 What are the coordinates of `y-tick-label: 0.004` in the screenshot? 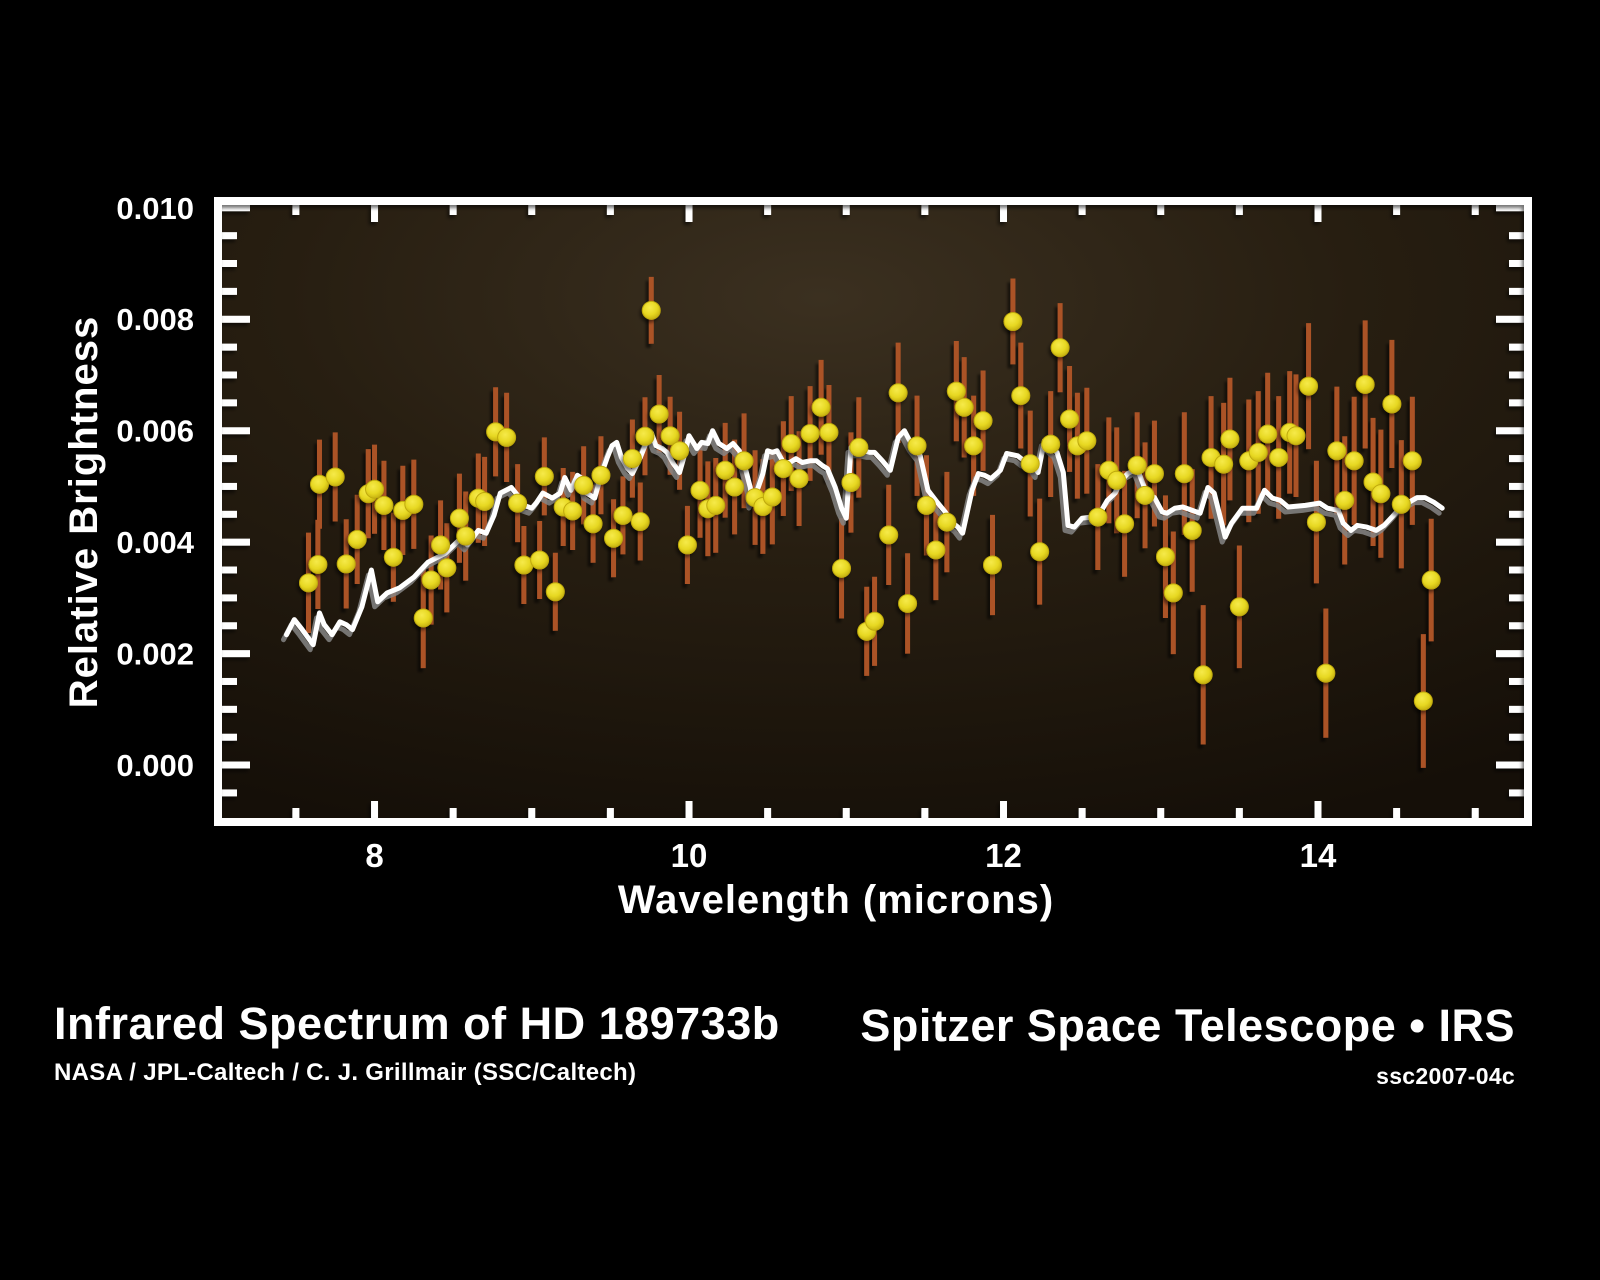 It's located at (155, 542).